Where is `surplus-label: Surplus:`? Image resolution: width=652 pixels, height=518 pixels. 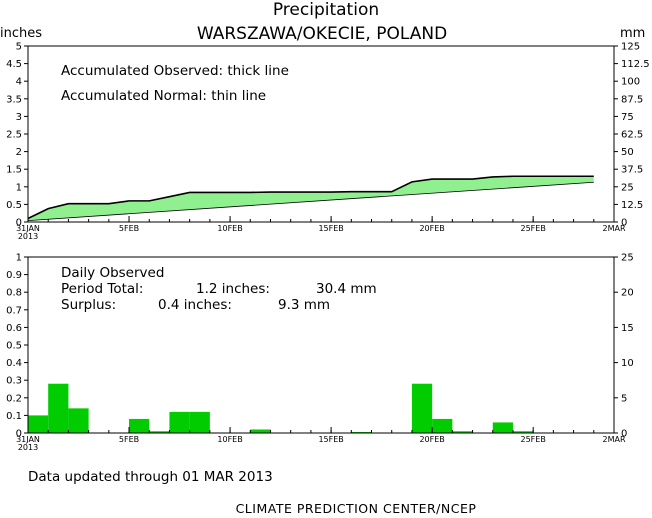
surplus-label: Surplus: is located at coordinates (88, 305).